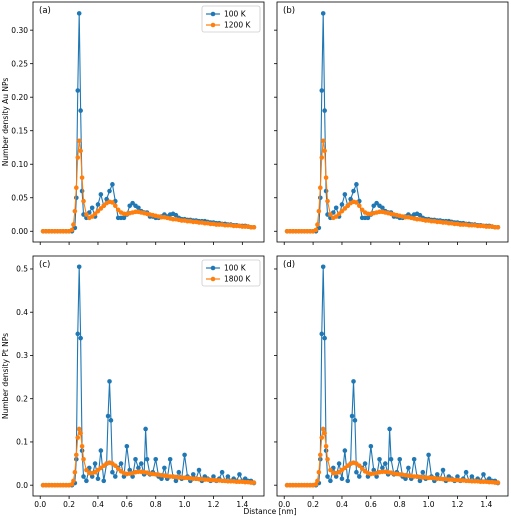  What do you see at coordinates (19, 231) in the screenshot?
I see `y-tick-label: 0.00` at bounding box center [19, 231].